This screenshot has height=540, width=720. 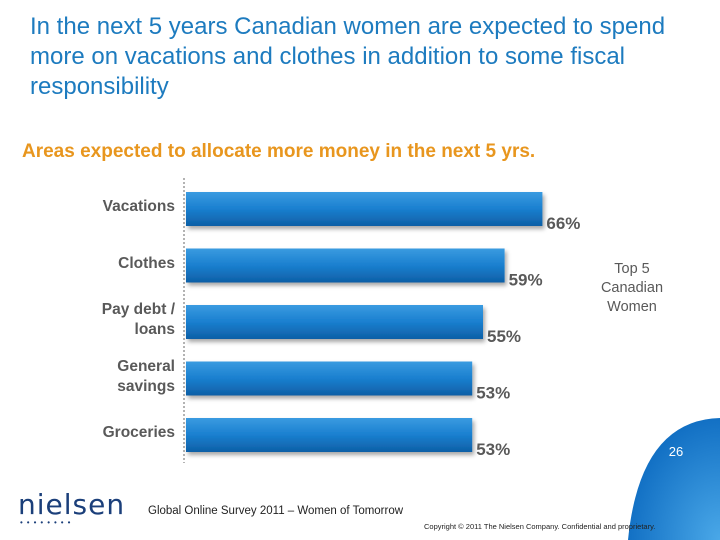 I want to click on category-label-line: General, so click(x=146, y=366).